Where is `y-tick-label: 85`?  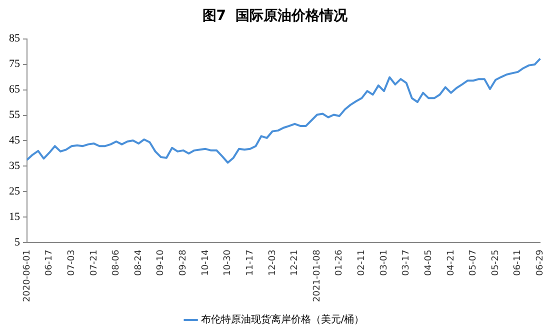
y-tick-label: 85 is located at coordinates (14, 38).